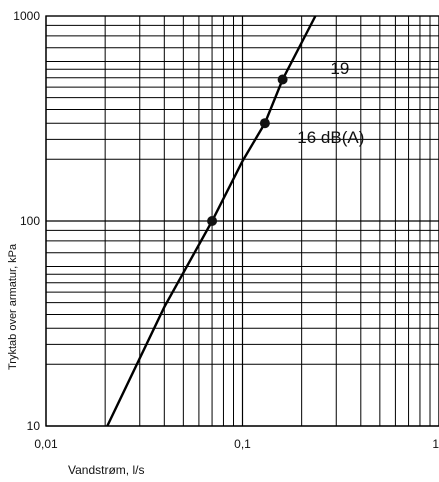 Image resolution: width=439 pixels, height=482 pixels. I want to click on annotation-label: 16 dB(A), so click(330, 137).